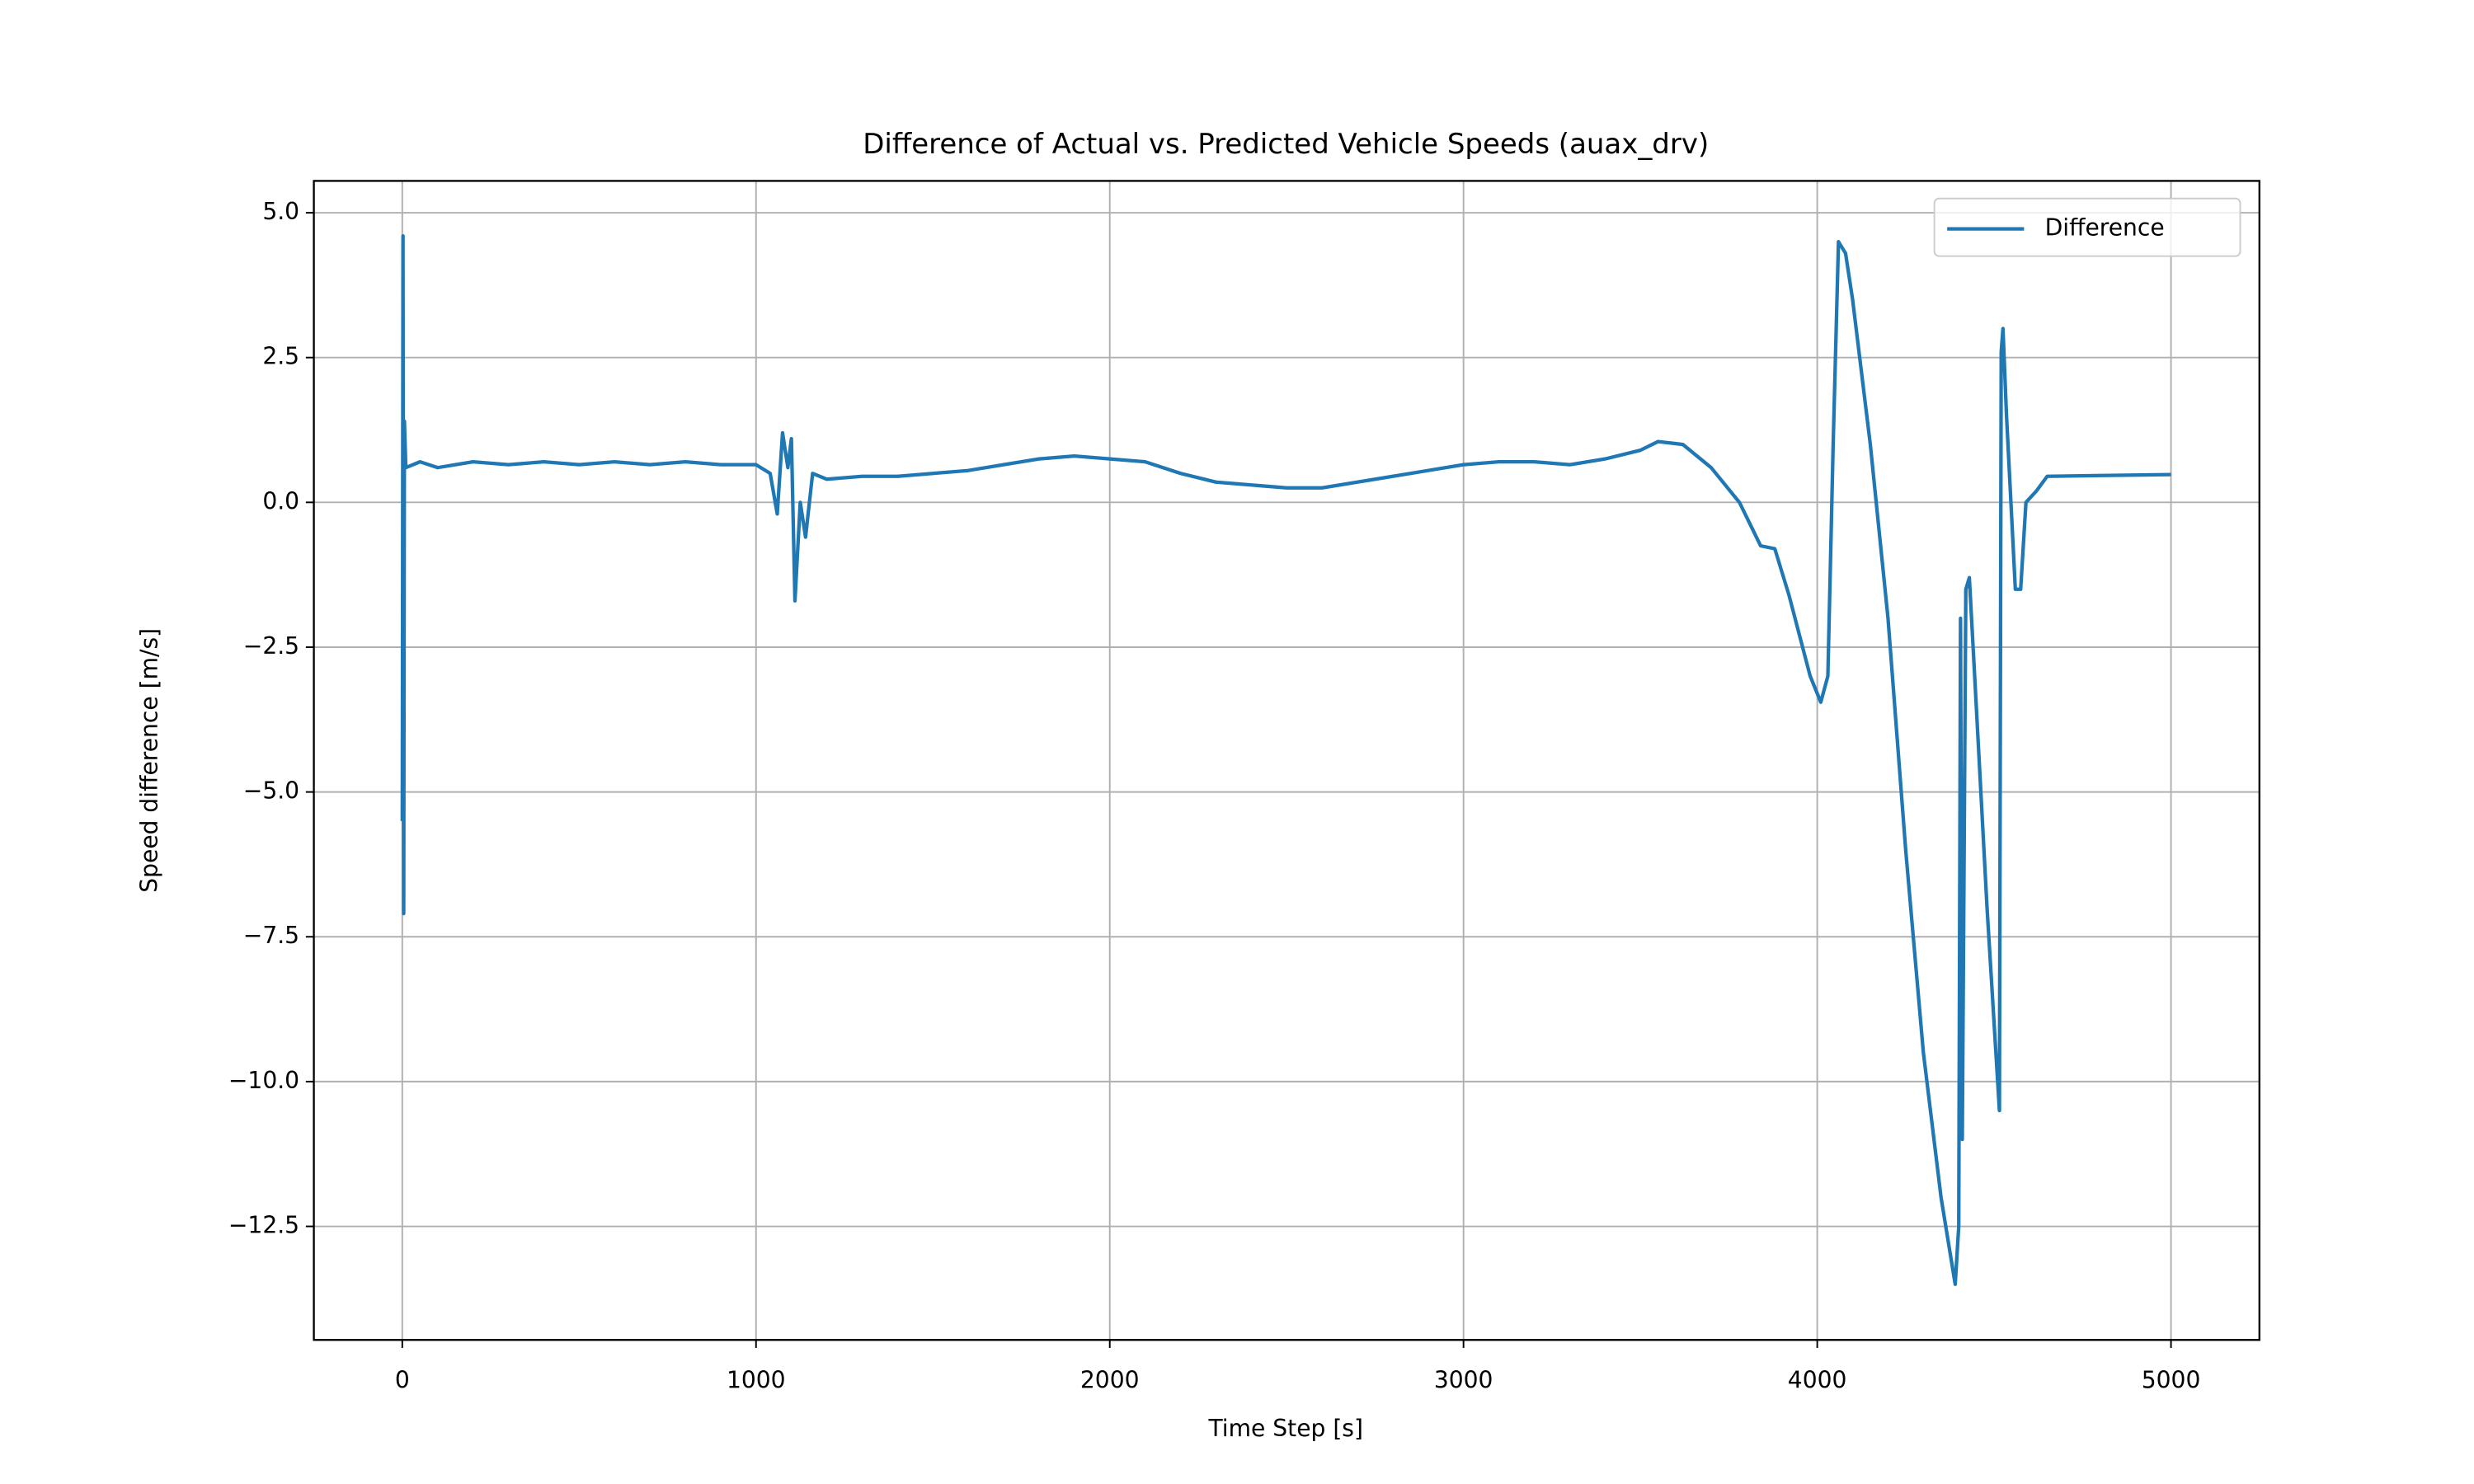  What do you see at coordinates (1284, 1428) in the screenshot?
I see `x-axis-label: Time Step [s]` at bounding box center [1284, 1428].